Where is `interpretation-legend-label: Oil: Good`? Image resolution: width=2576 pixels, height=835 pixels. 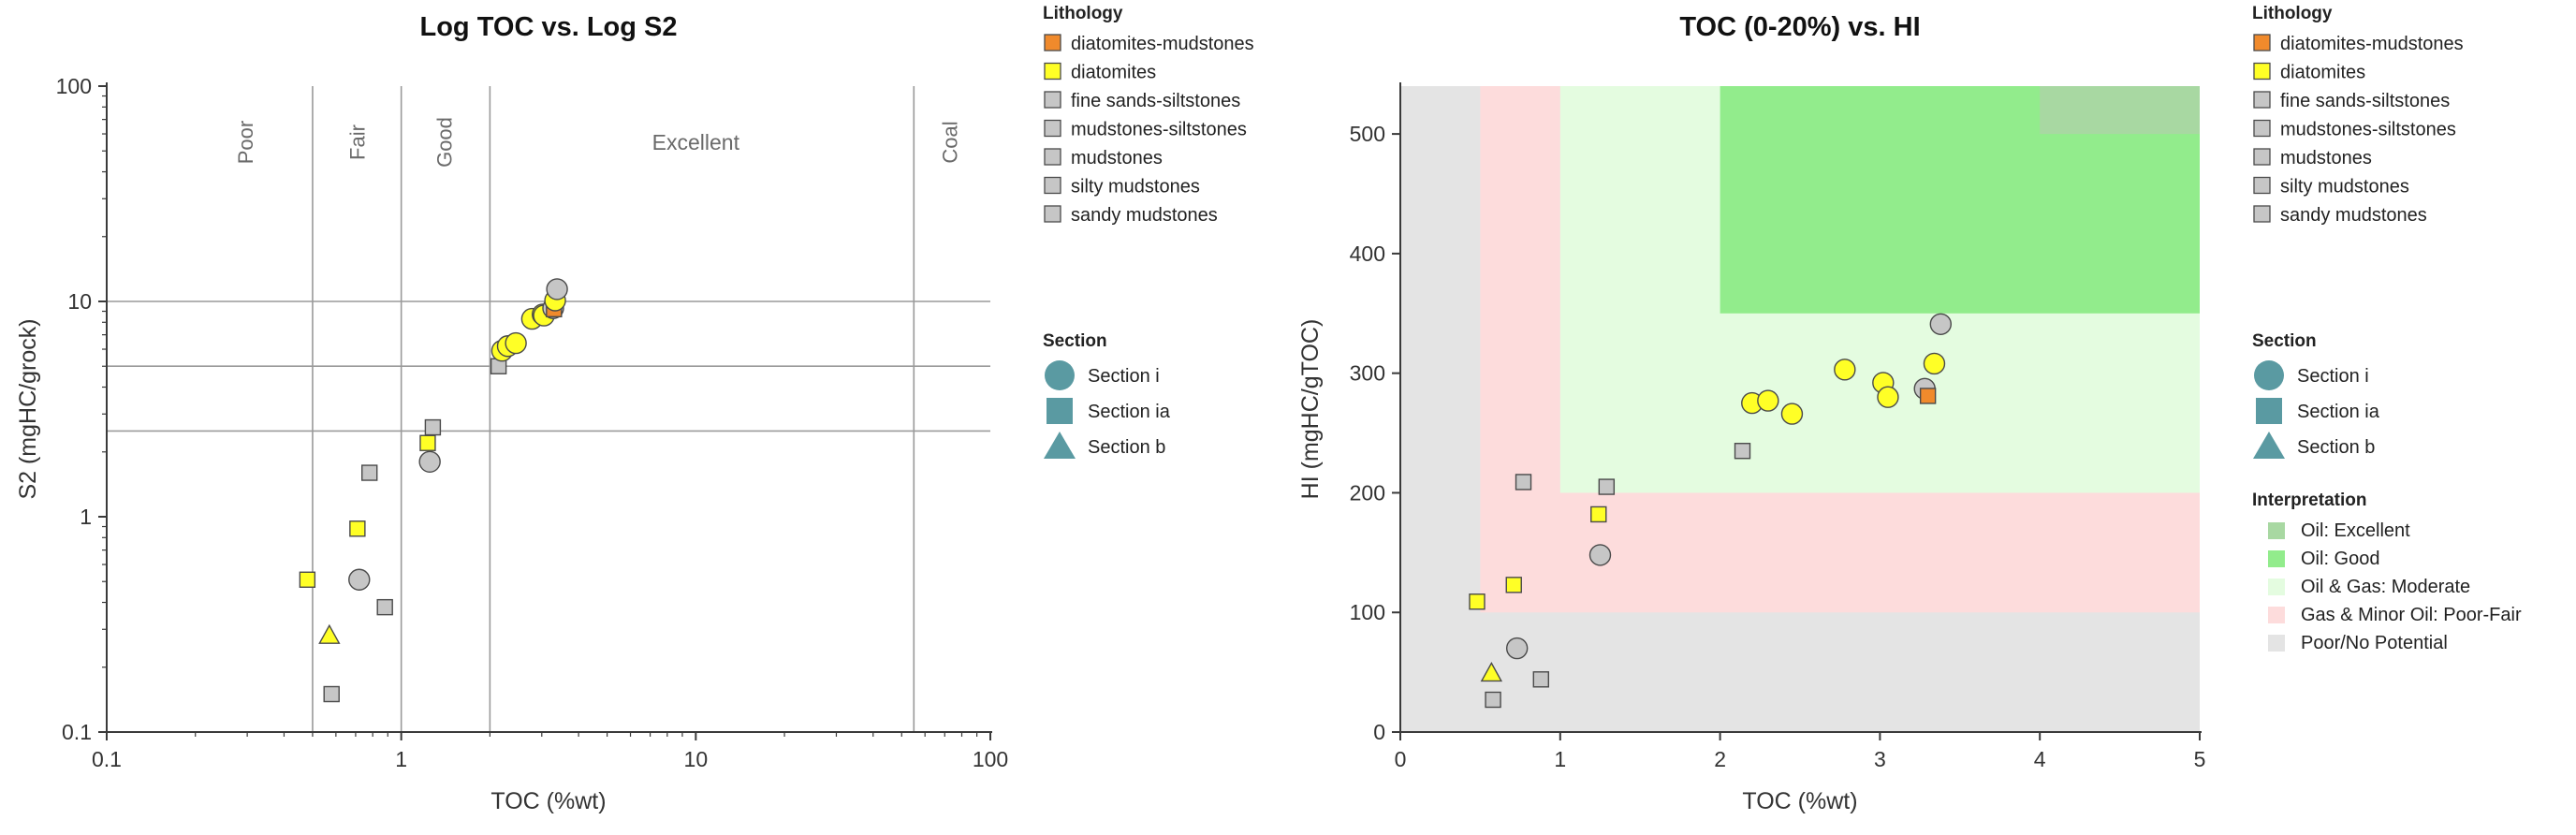
interpretation-legend-label: Oil: Good is located at coordinates (2340, 559).